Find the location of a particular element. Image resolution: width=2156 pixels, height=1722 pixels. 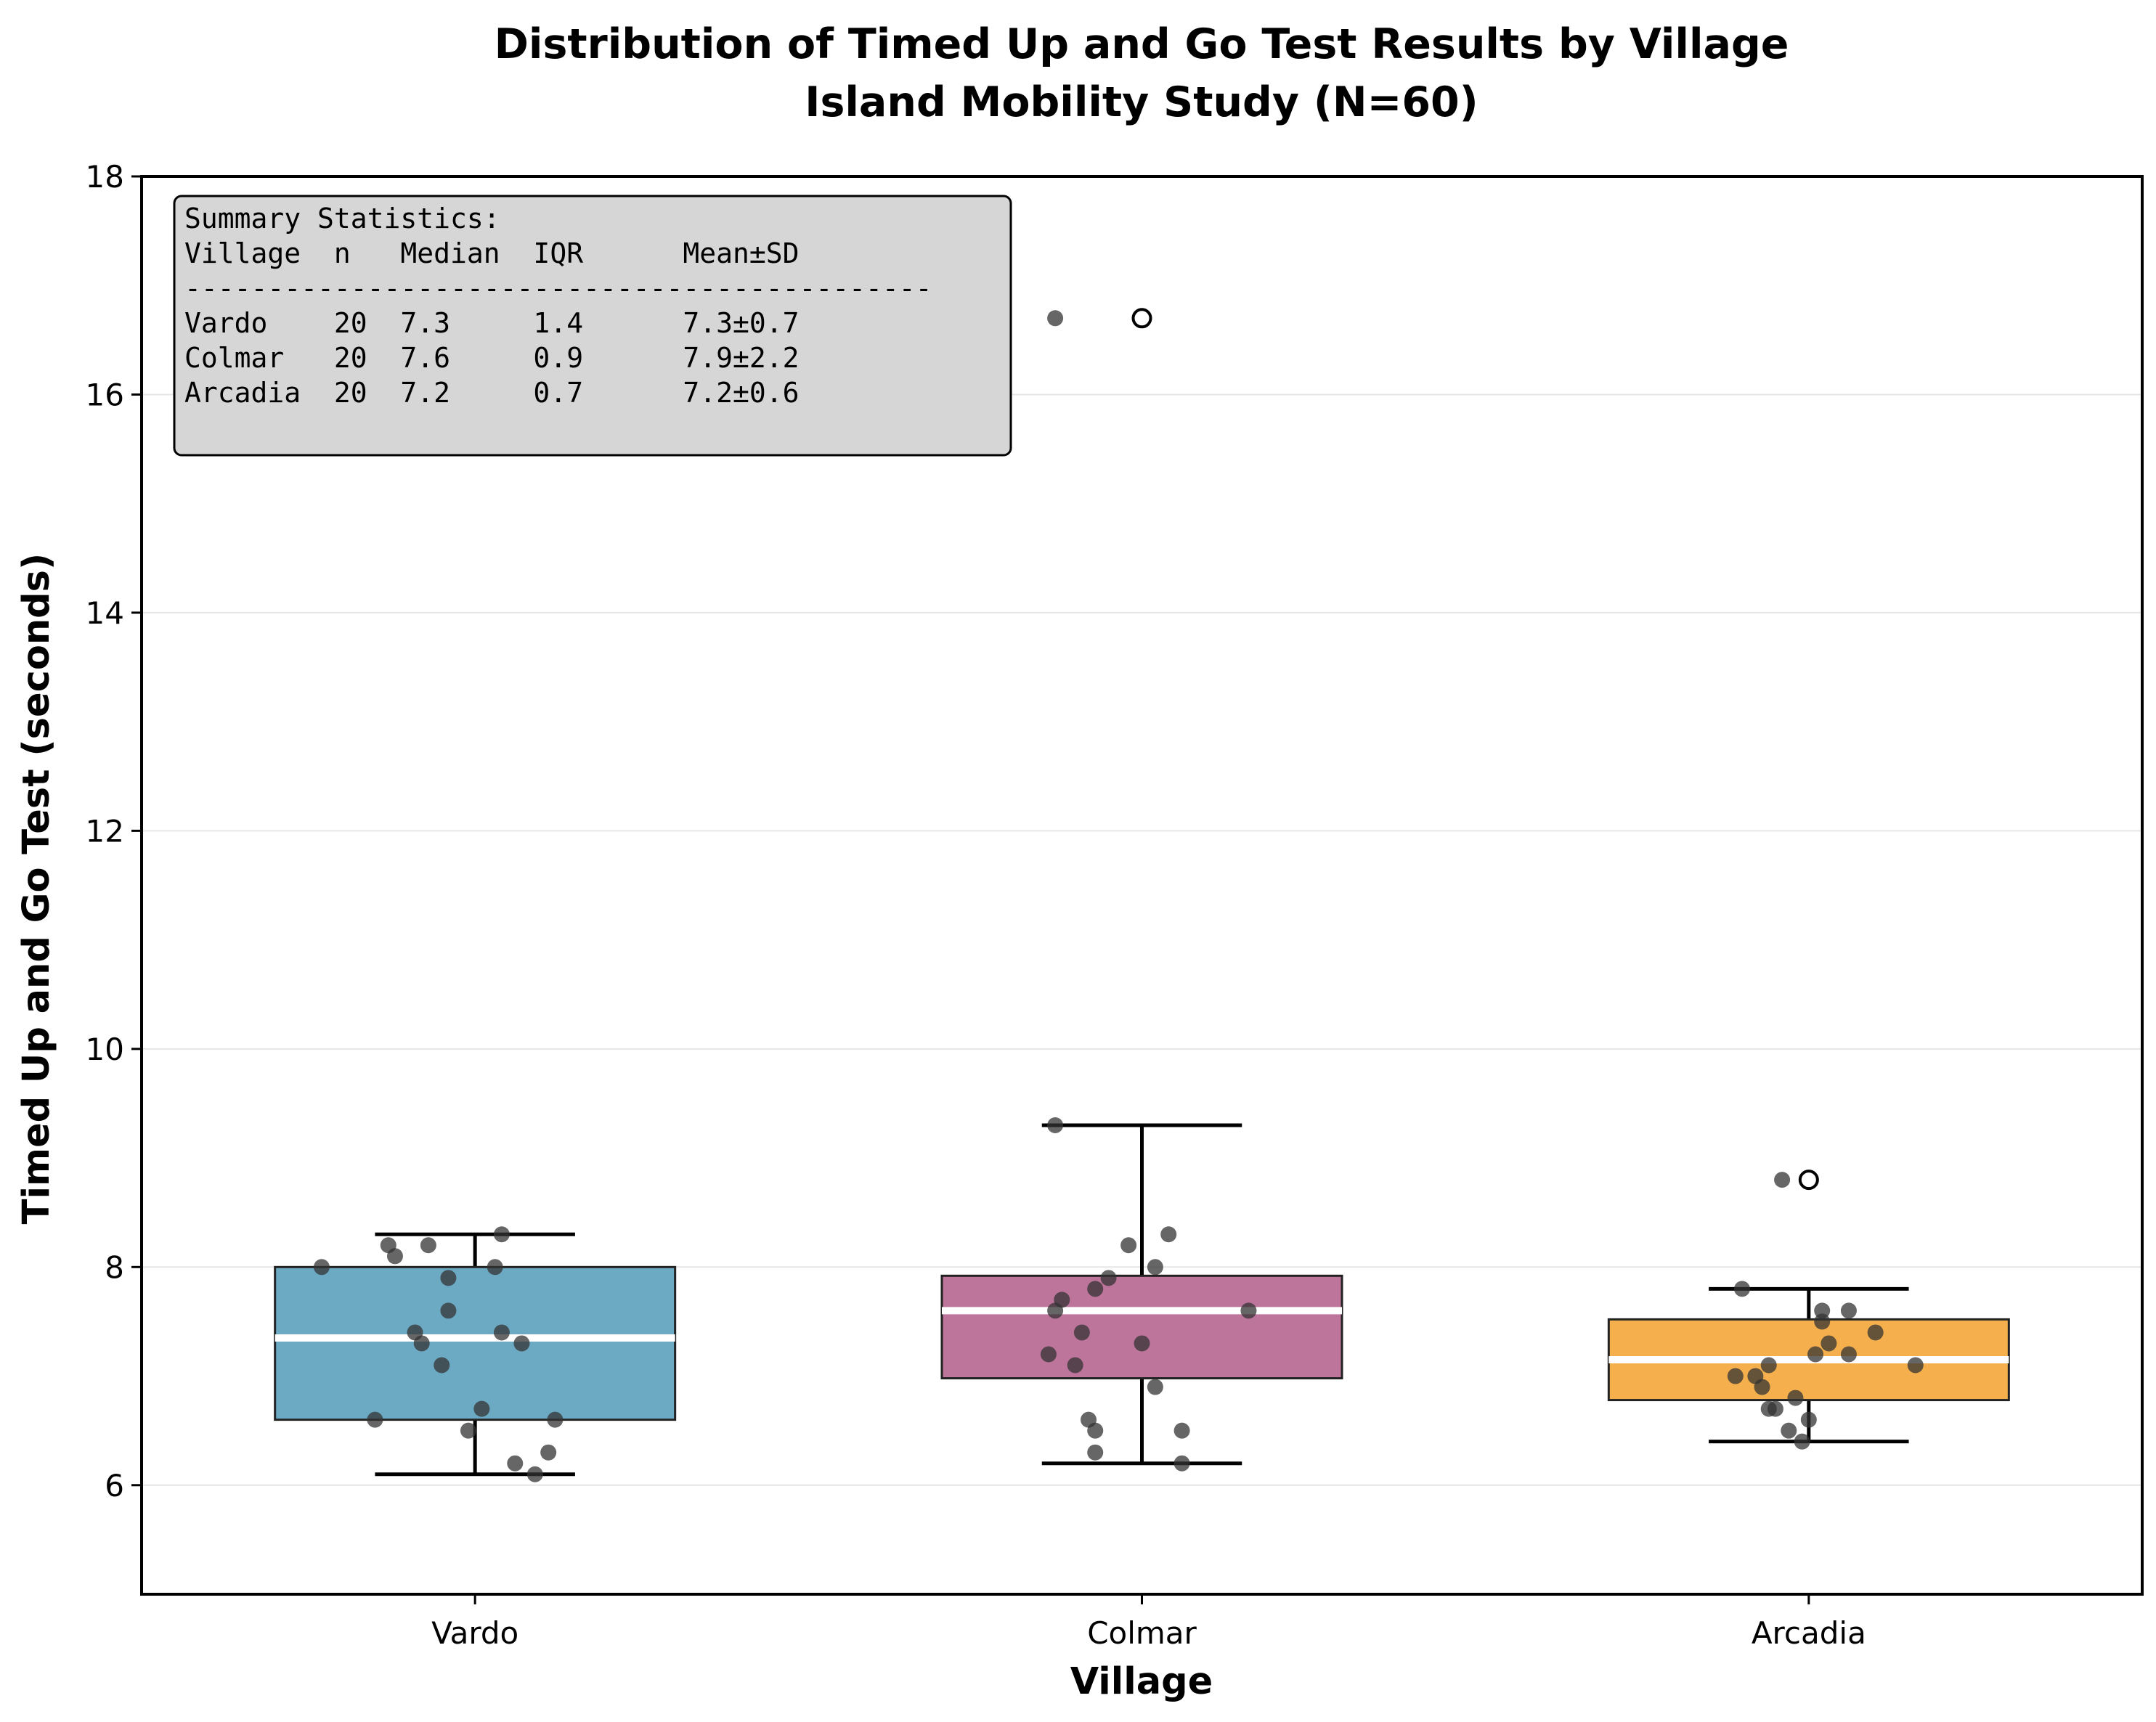

stats-row-colmar: Colmar 20 7.6 0.9 7.9±2.2 is located at coordinates (491, 358).